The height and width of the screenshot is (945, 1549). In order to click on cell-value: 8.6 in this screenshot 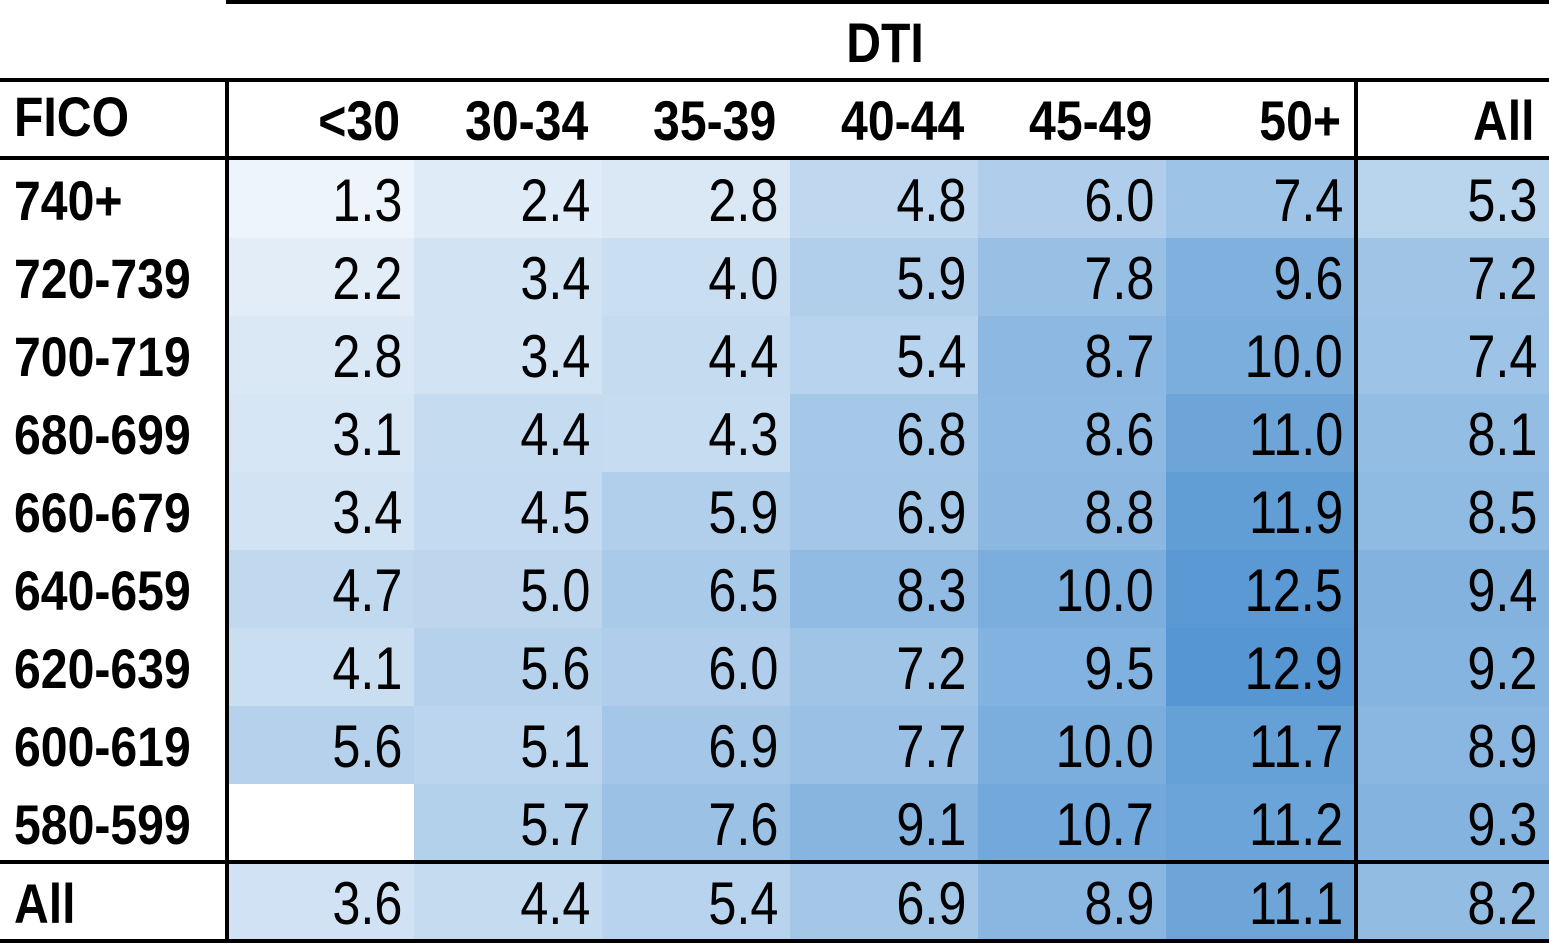, I will do `click(1118, 434)`.